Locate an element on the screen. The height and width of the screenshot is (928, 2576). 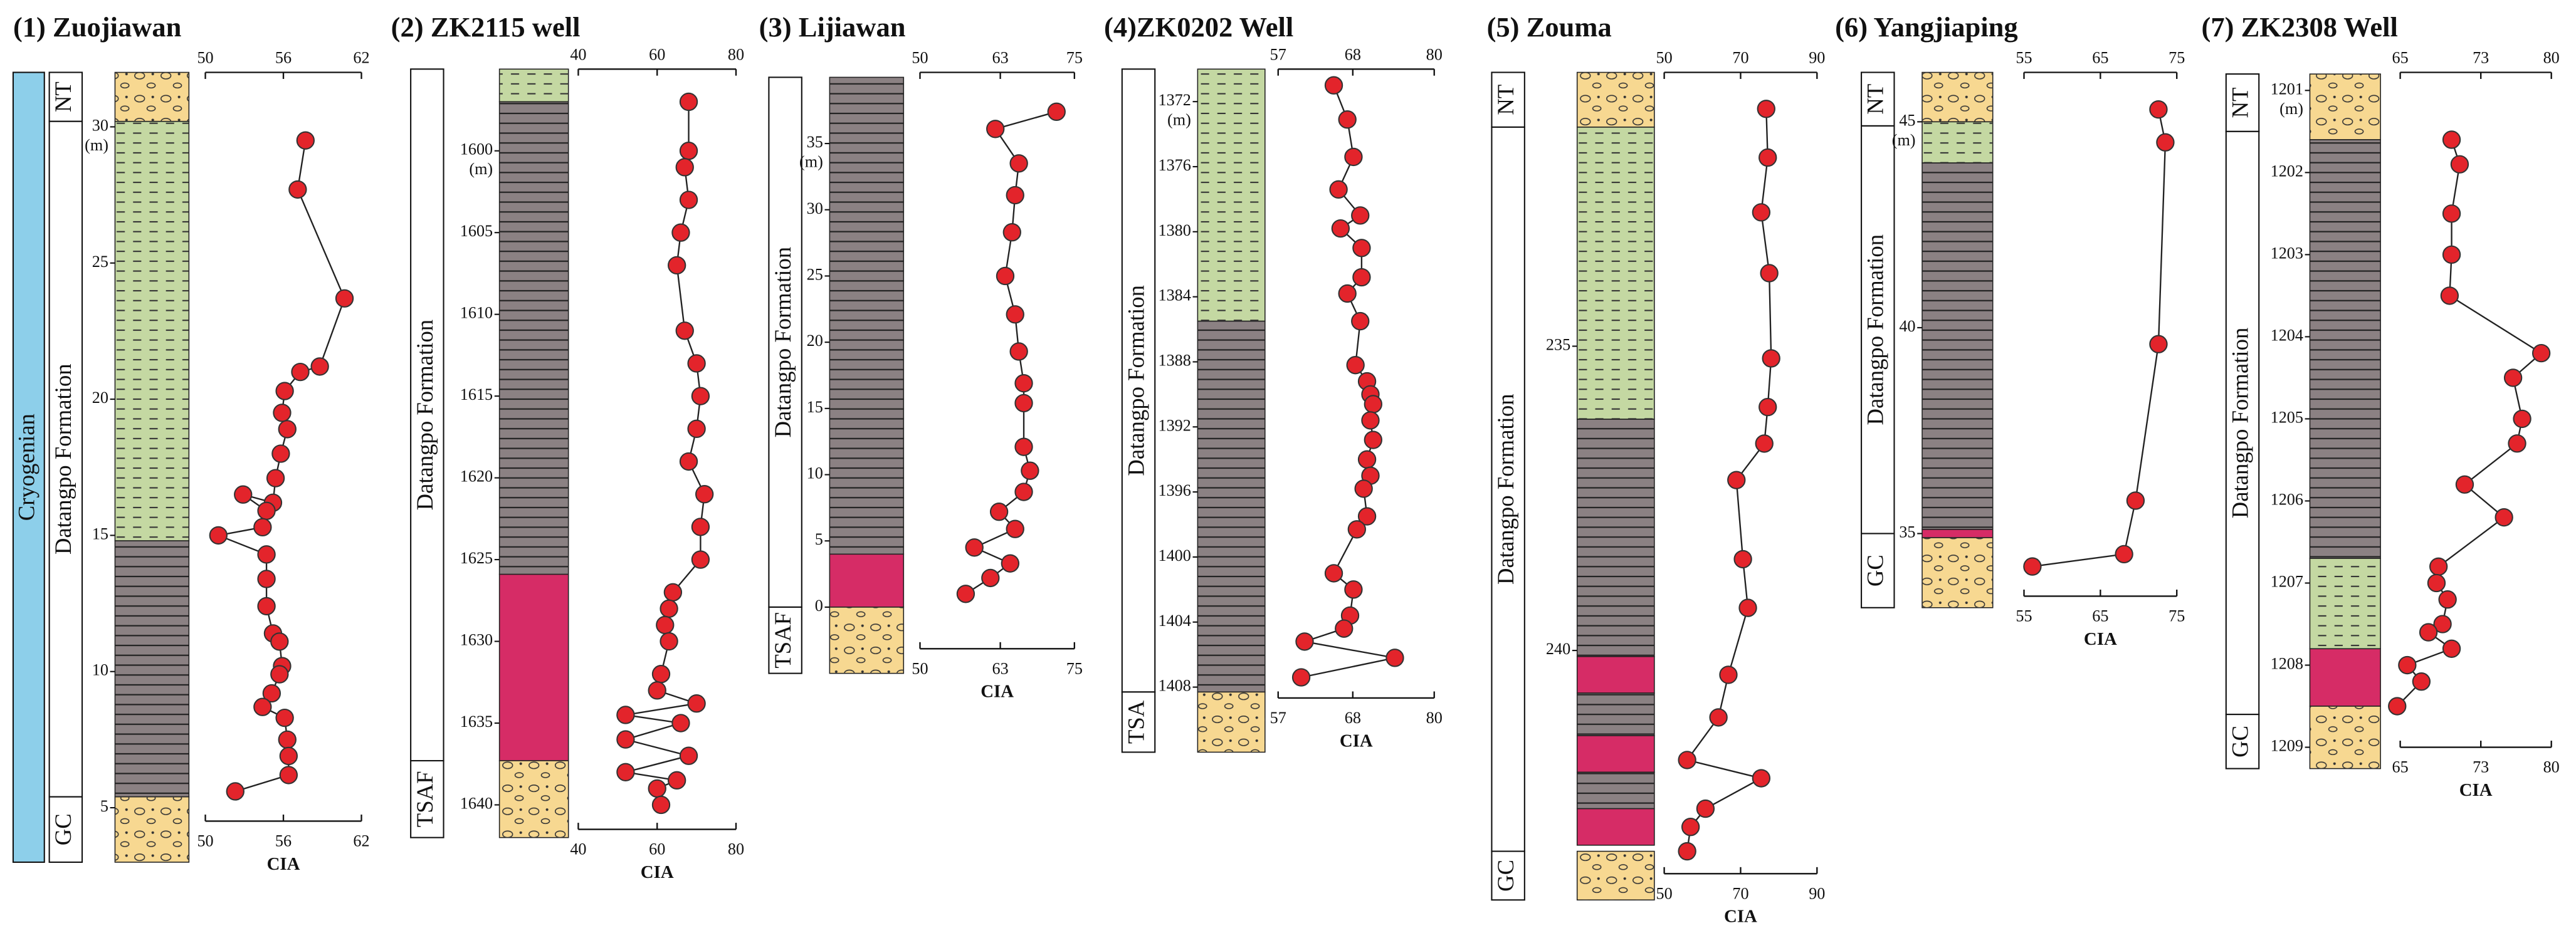
y-tick-label: 30 is located at coordinates (815, 208).